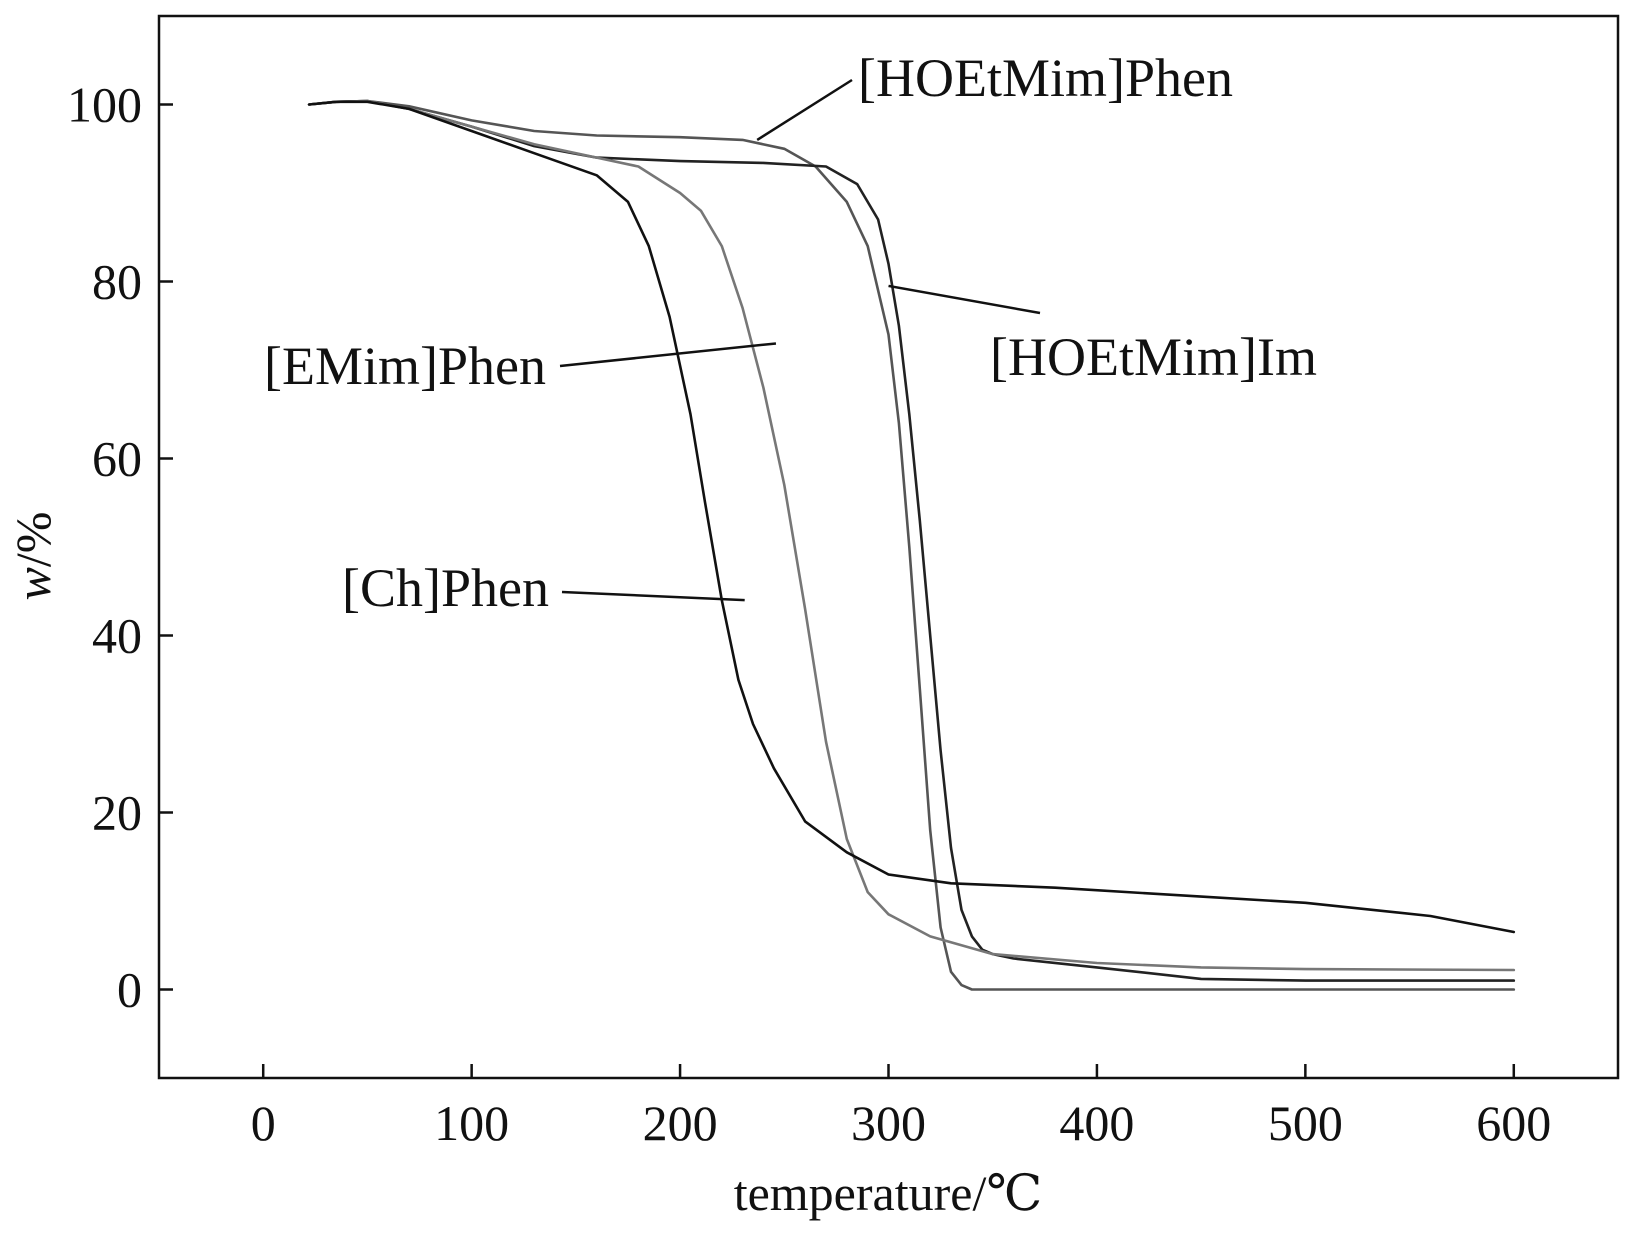 The height and width of the screenshot is (1243, 1634). What do you see at coordinates (405, 366) in the screenshot?
I see `series-label-emim-phen: [EMim]Phen` at bounding box center [405, 366].